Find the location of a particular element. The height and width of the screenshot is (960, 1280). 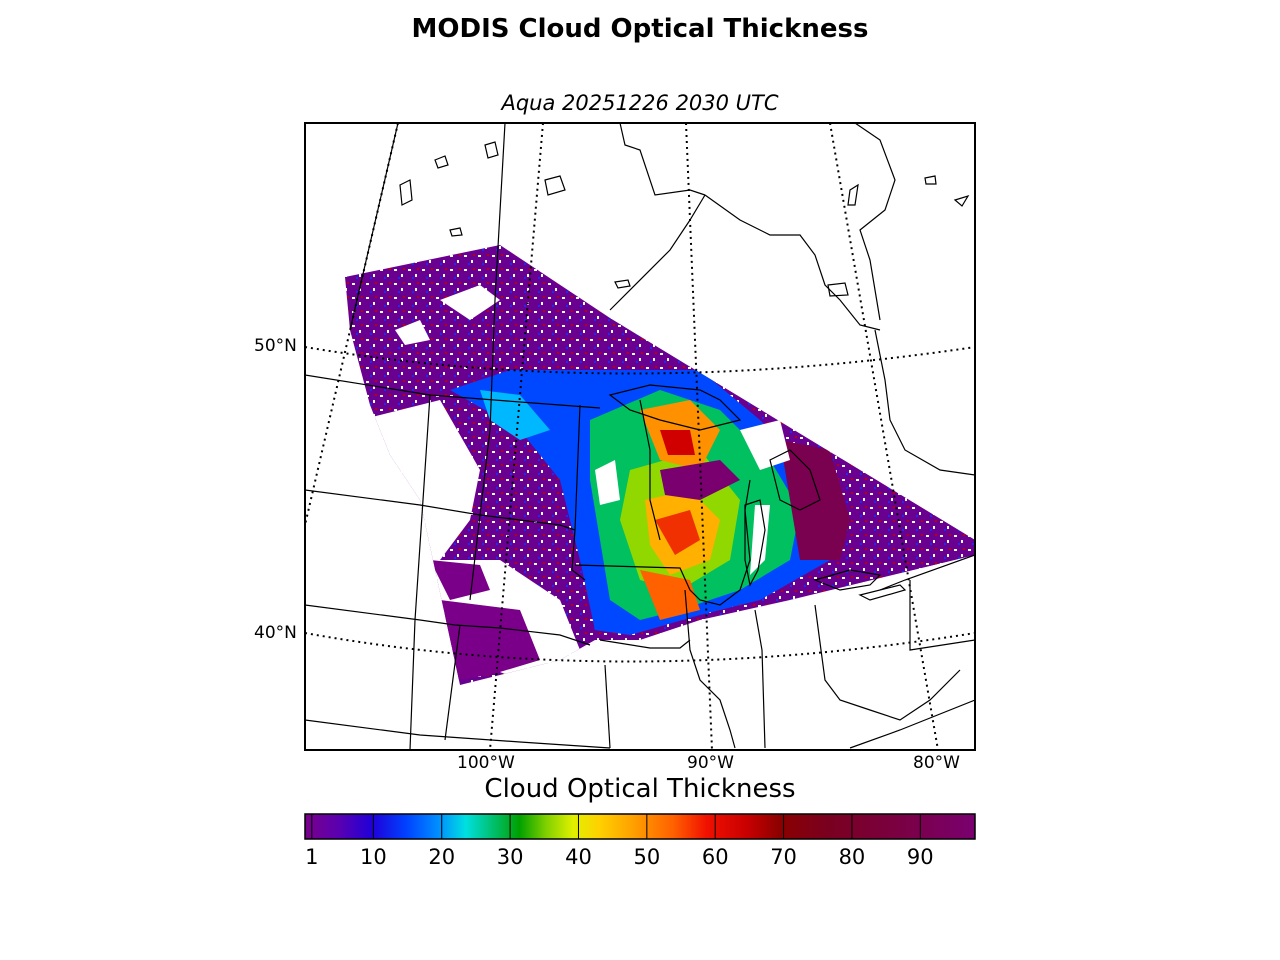

colorbar-gradient is located at coordinates (640, 826).